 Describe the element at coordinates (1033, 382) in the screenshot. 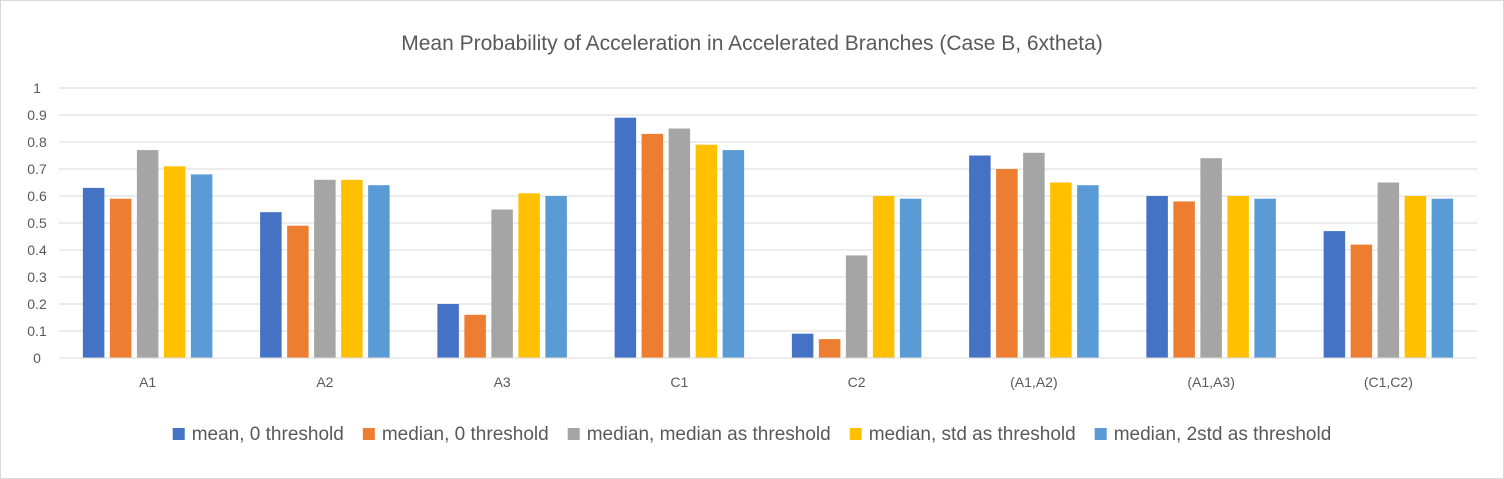

I see `x-tick-label: (A1,A2)` at that location.